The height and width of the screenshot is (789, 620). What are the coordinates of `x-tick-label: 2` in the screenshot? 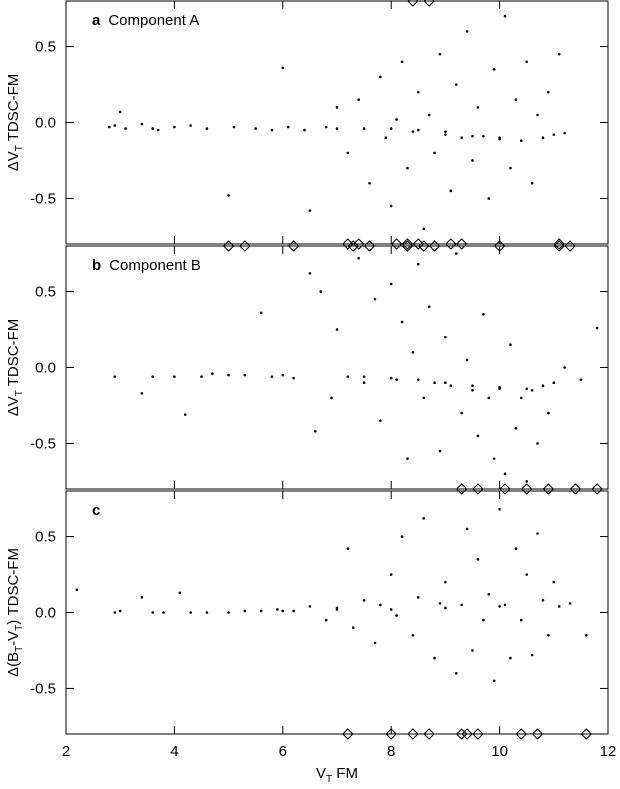 It's located at (66, 751).